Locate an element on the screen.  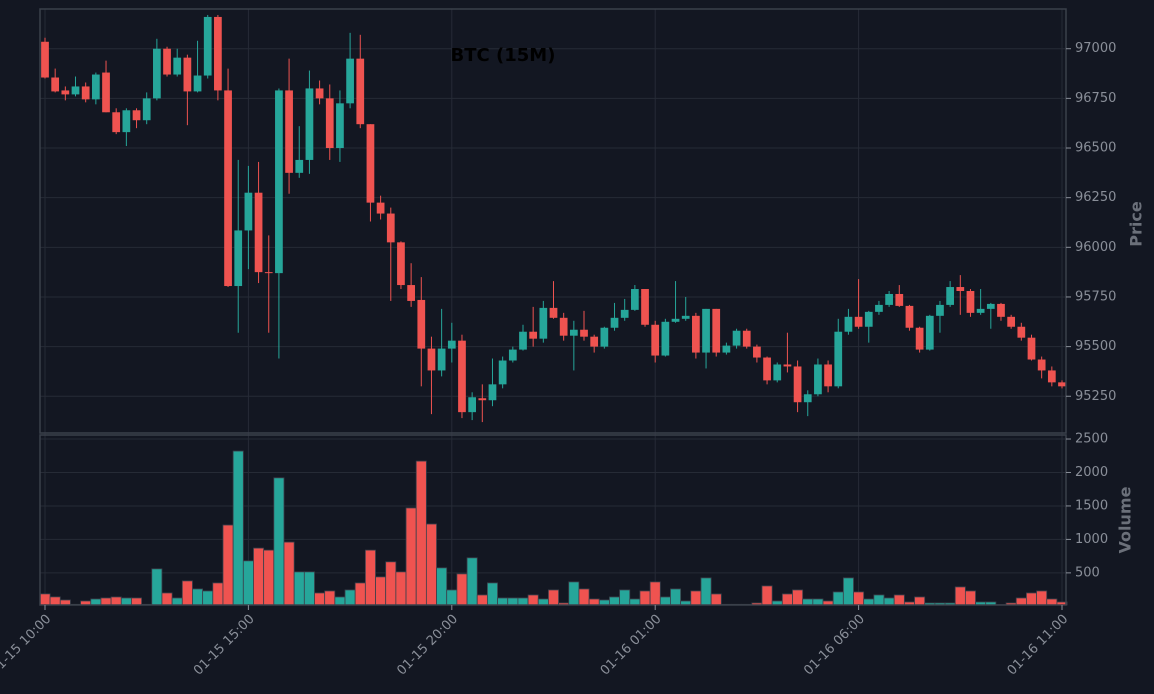
y-tick-label: 96750 is located at coordinates (1095, 98).